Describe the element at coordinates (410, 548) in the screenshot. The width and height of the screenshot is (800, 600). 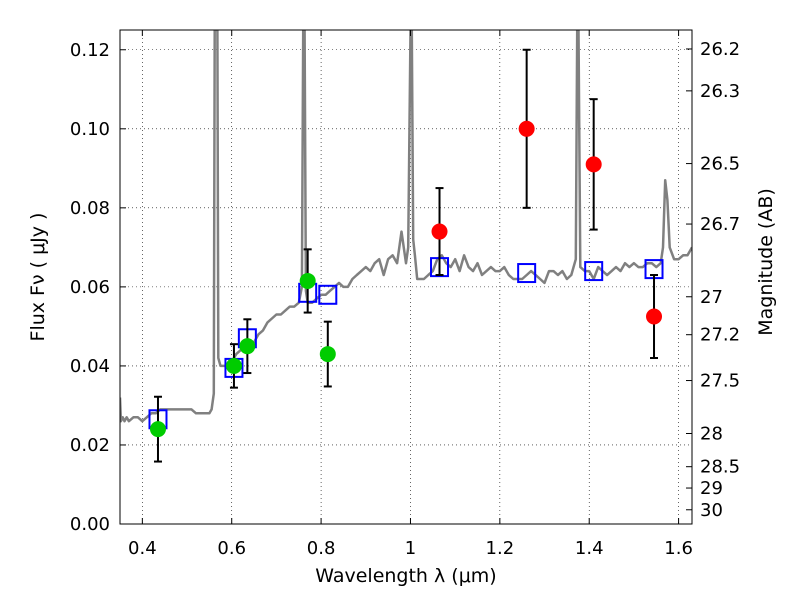
I see `x-tick-label: 1` at that location.